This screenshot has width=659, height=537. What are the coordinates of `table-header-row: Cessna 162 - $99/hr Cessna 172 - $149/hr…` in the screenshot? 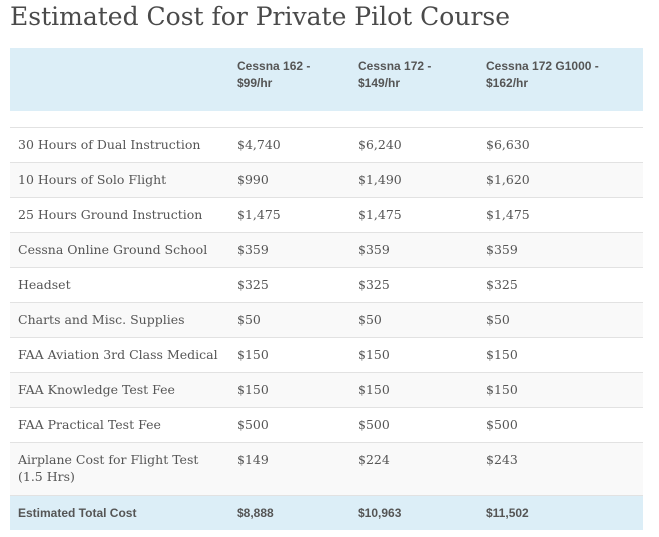 It's located at (326, 79).